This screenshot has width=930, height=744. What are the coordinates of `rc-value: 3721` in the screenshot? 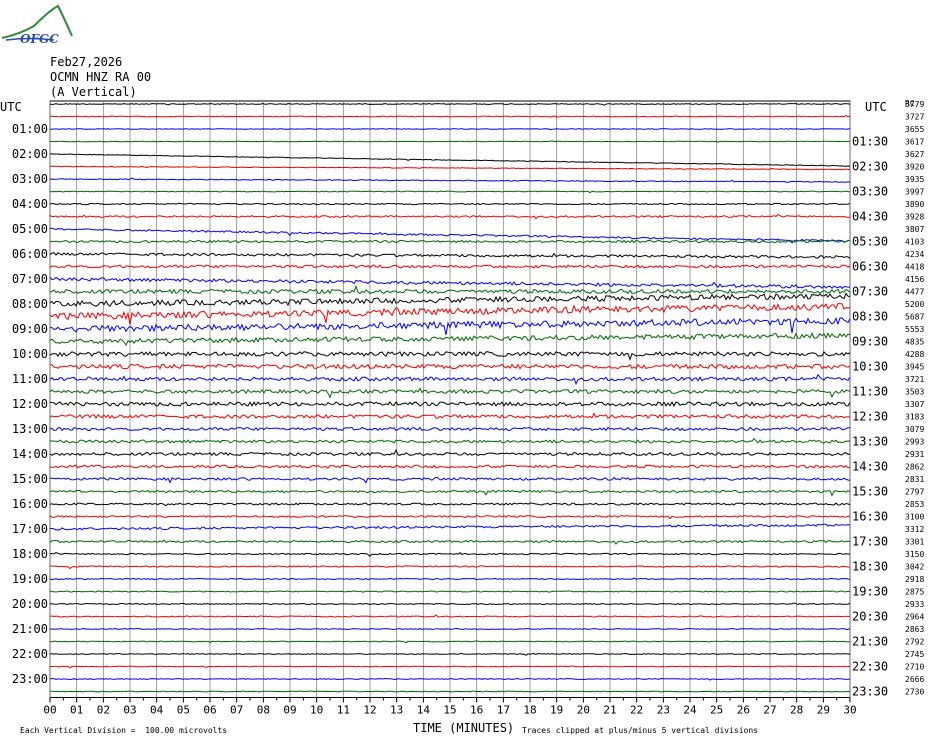 It's located at (914, 379).